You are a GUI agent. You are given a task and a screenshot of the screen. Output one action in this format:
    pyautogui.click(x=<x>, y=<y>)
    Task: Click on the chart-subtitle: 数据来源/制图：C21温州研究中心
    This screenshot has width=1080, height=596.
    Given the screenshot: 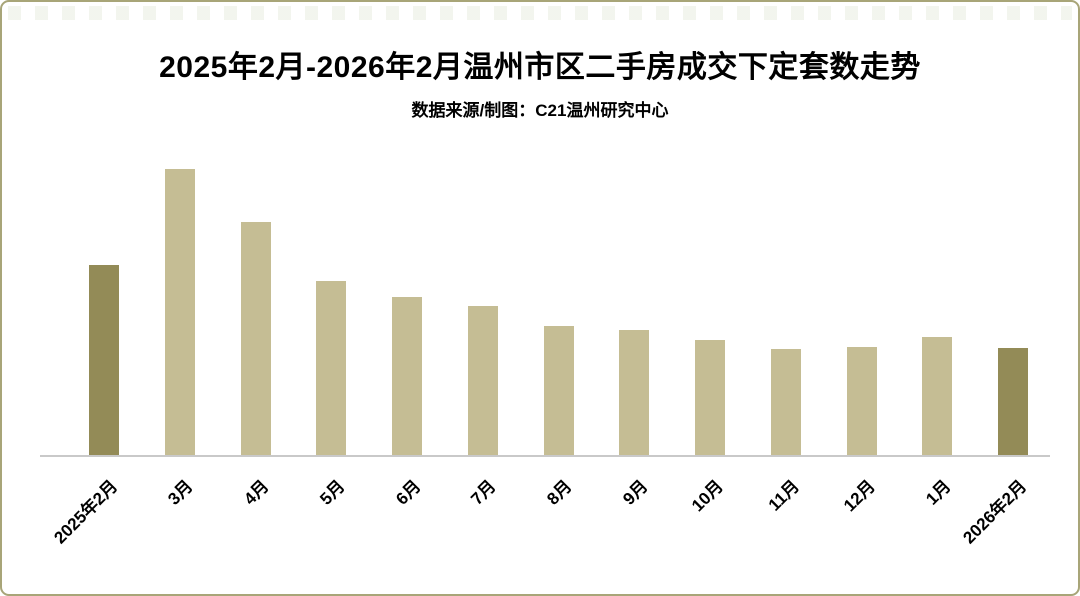 What is the action you would take?
    pyautogui.click(x=540, y=110)
    